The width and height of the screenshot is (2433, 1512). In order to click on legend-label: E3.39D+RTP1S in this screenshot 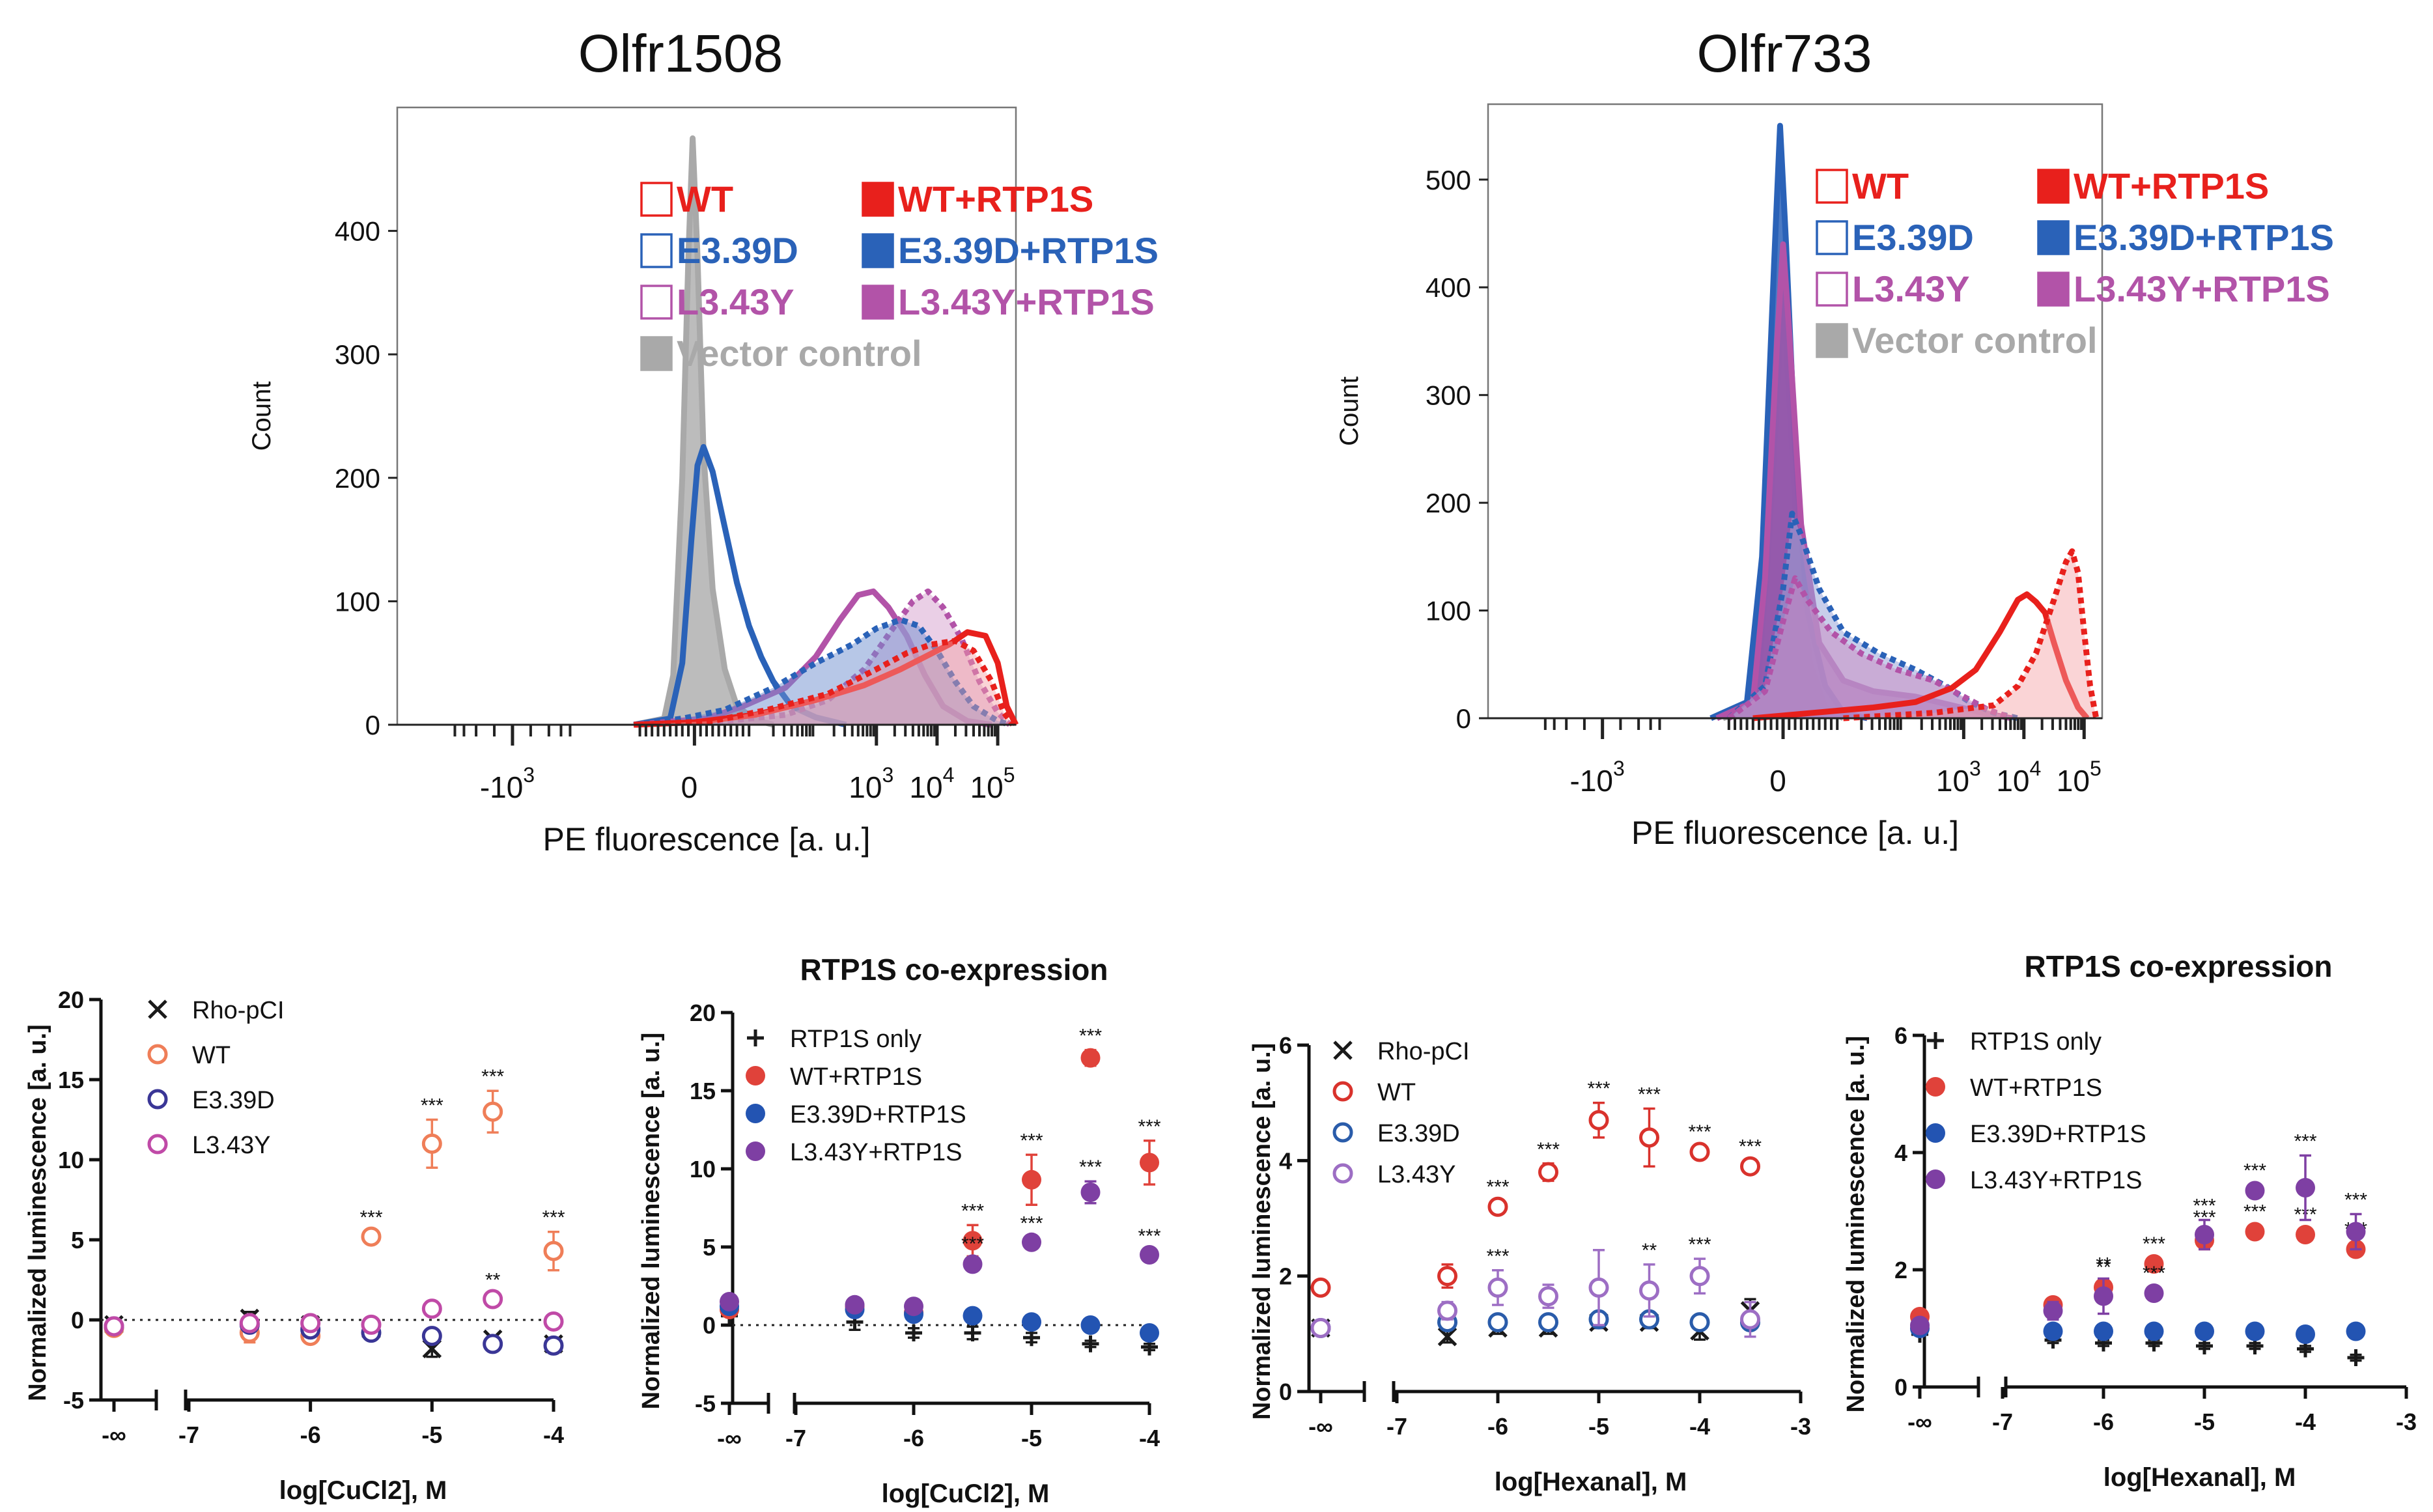, I will do `click(1028, 251)`.